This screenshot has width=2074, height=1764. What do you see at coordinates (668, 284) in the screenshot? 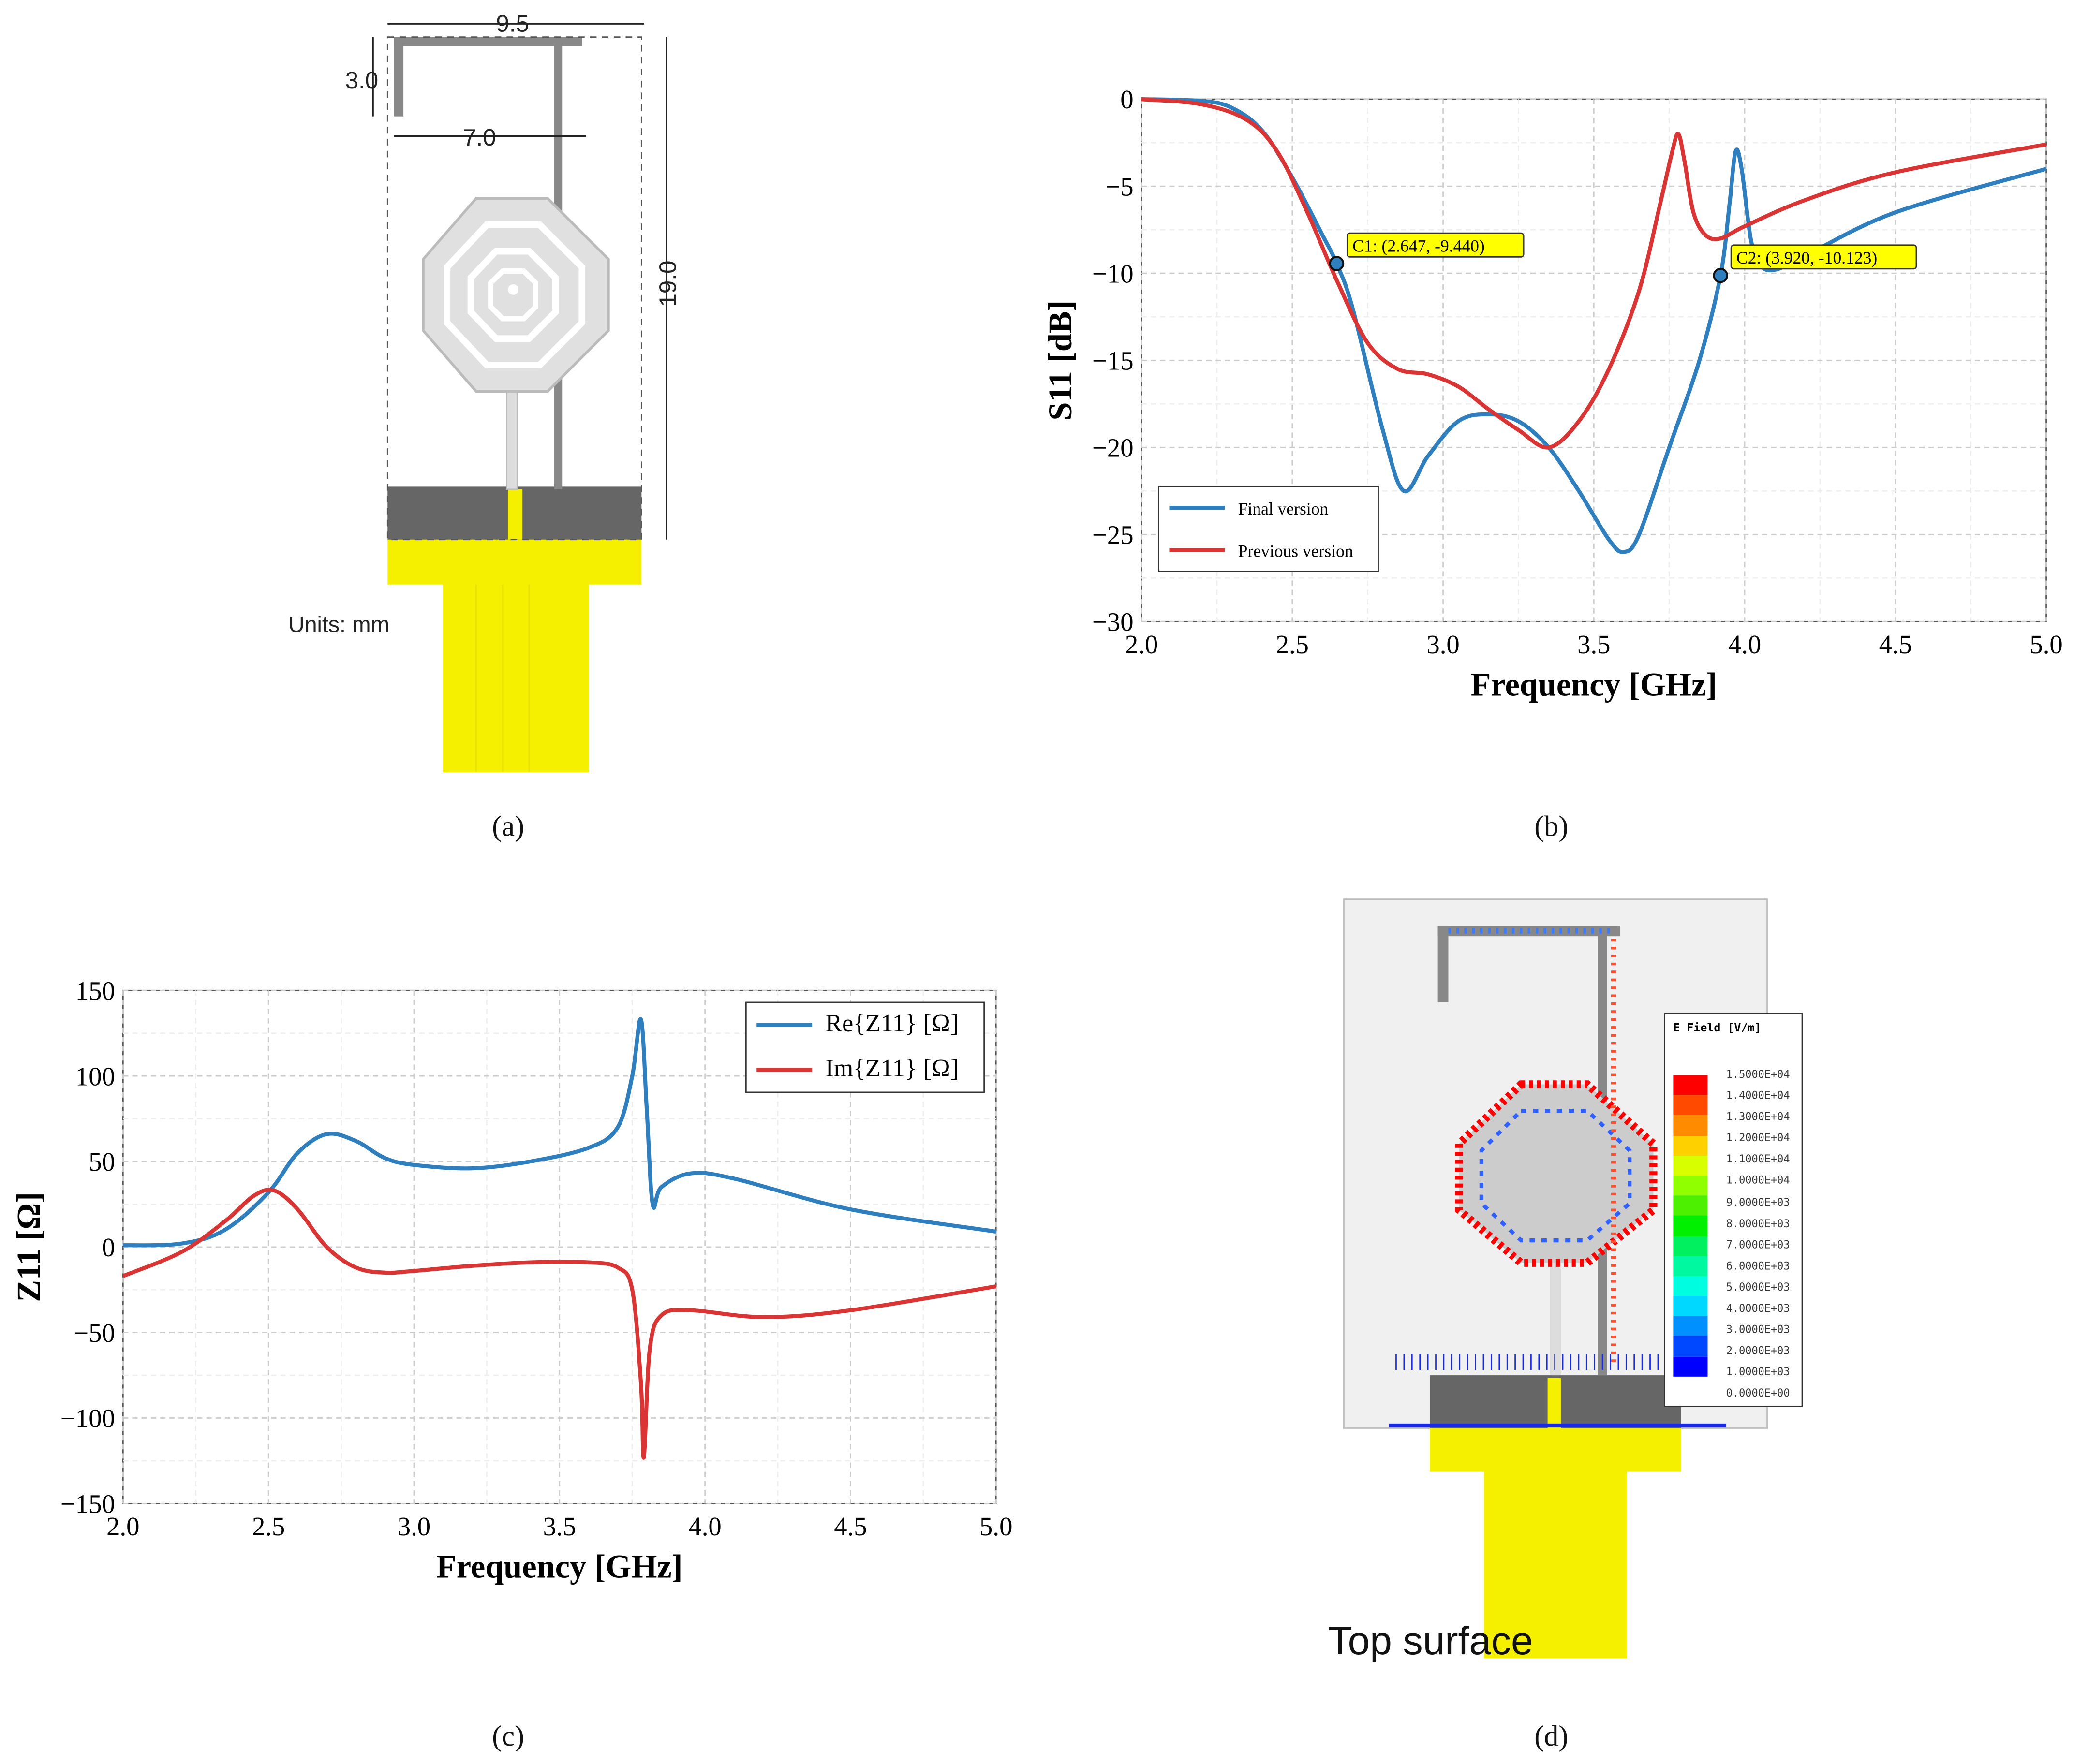
I see `dim-height-total: 19.0` at bounding box center [668, 284].